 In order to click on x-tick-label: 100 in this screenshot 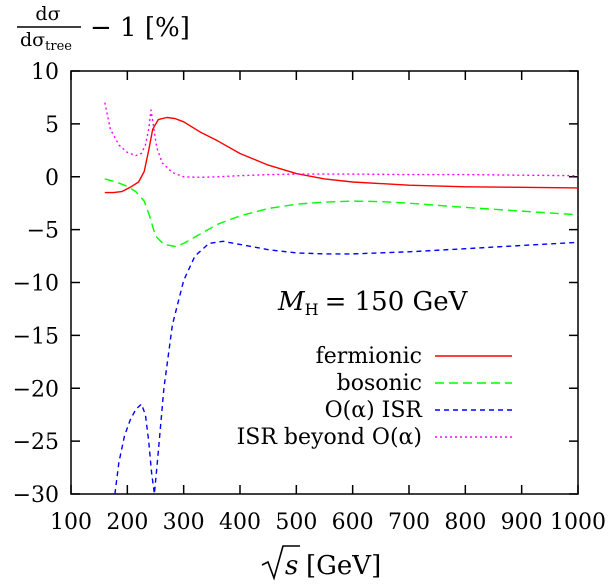, I will do `click(71, 522)`.